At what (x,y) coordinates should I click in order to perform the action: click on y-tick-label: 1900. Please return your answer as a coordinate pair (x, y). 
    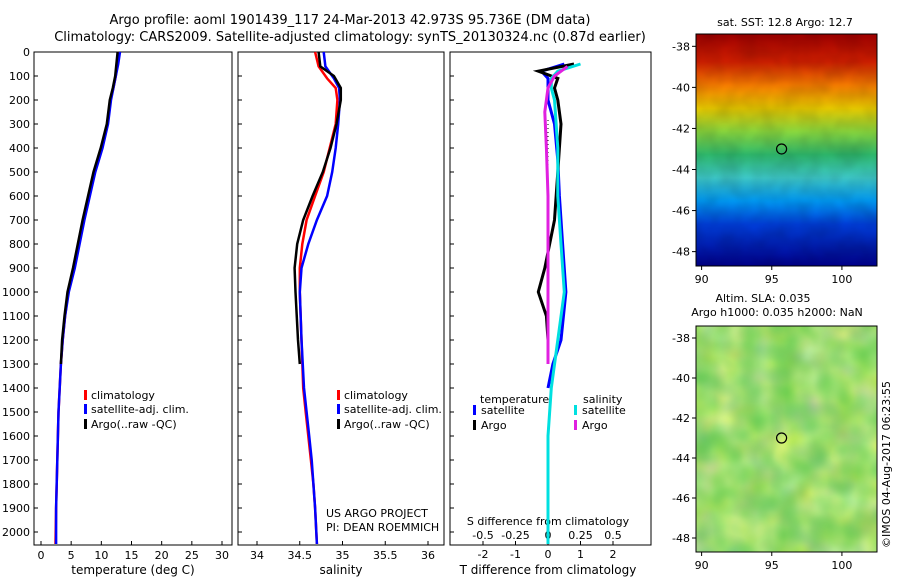
    Looking at the image, I should click on (16, 508).